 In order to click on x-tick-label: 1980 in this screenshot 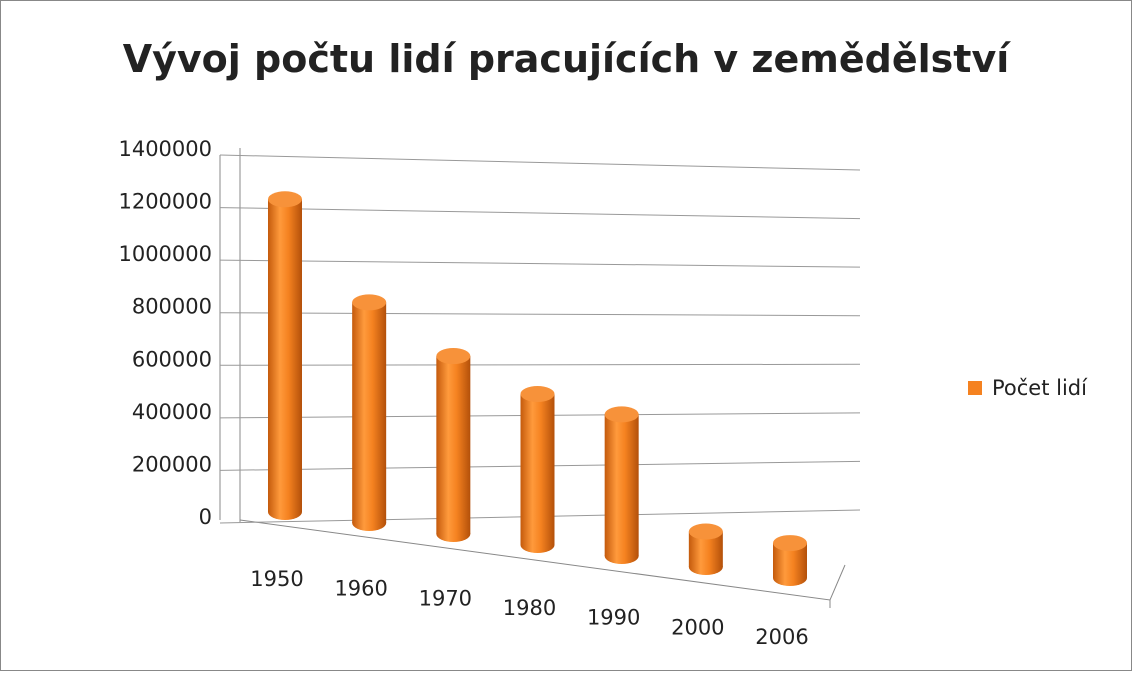, I will do `click(529, 608)`.